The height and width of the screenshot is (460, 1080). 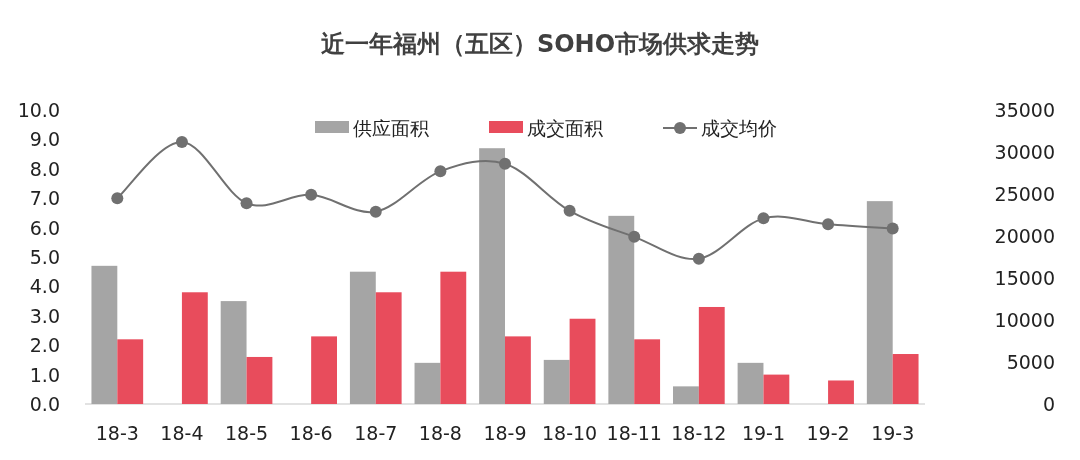 I want to click on y-tick-label: 8.0, so click(x=44, y=168).